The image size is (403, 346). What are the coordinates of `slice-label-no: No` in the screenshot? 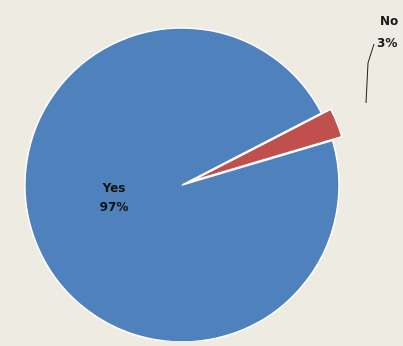 It's located at (389, 21).